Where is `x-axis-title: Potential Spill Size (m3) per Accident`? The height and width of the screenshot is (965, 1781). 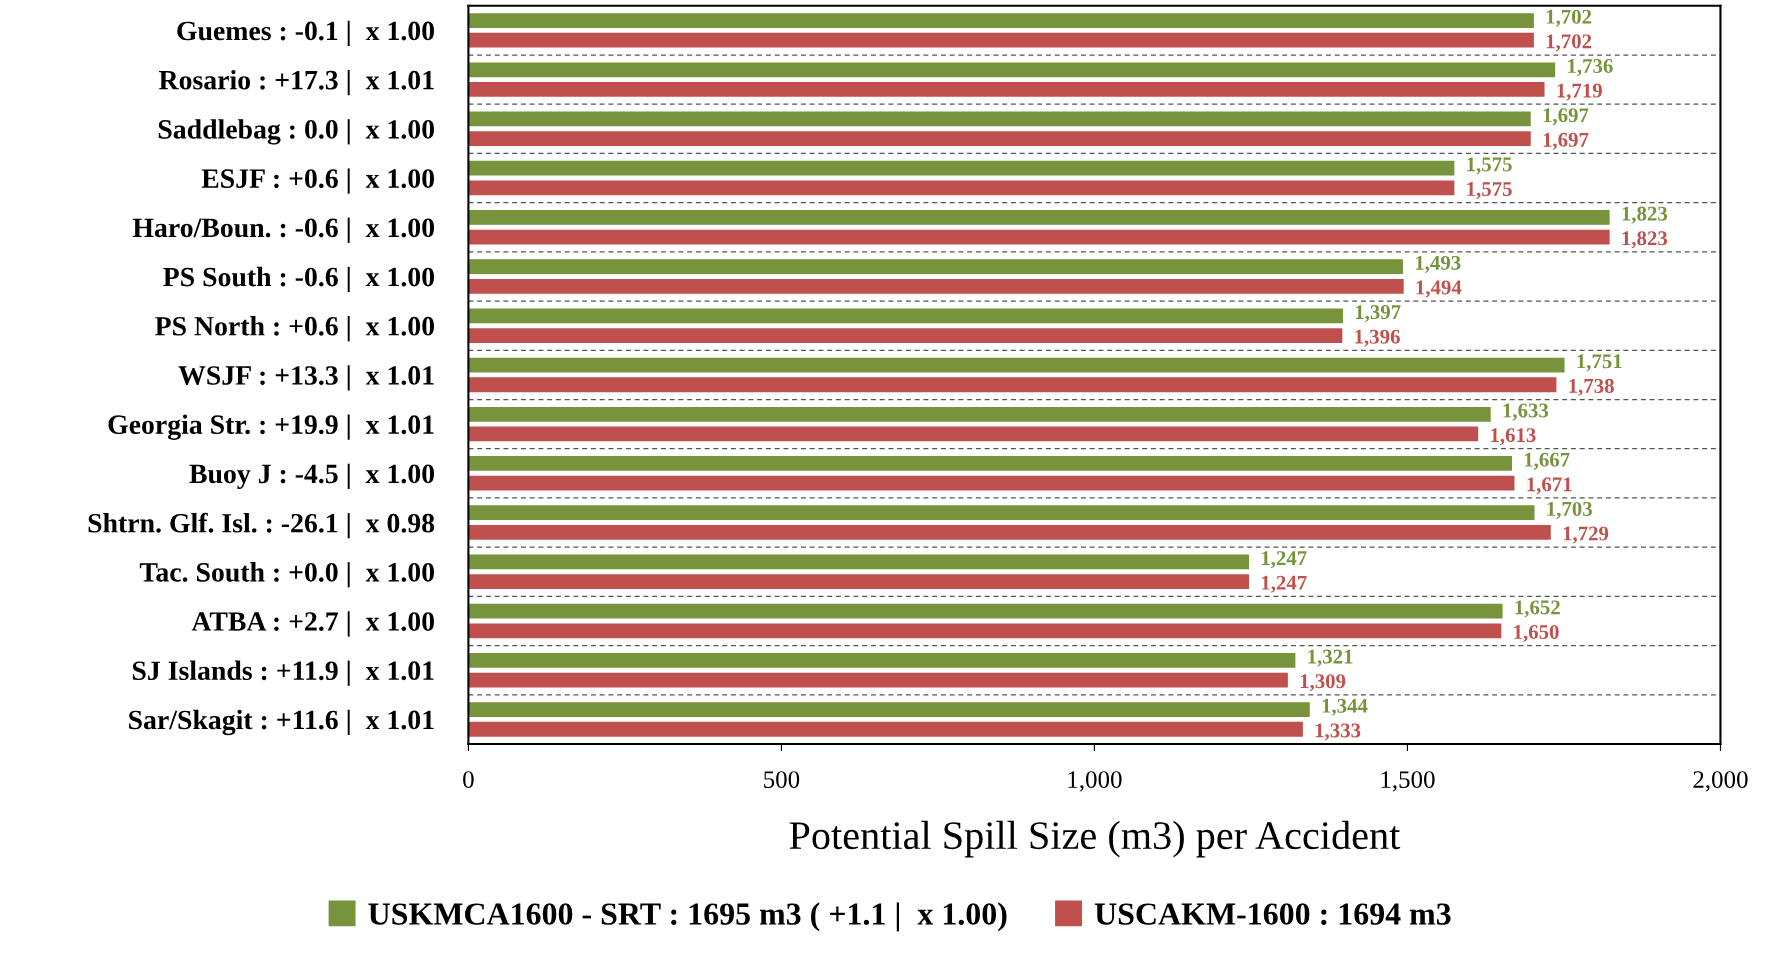 x-axis-title: Potential Spill Size (m3) per Accident is located at coordinates (1095, 839).